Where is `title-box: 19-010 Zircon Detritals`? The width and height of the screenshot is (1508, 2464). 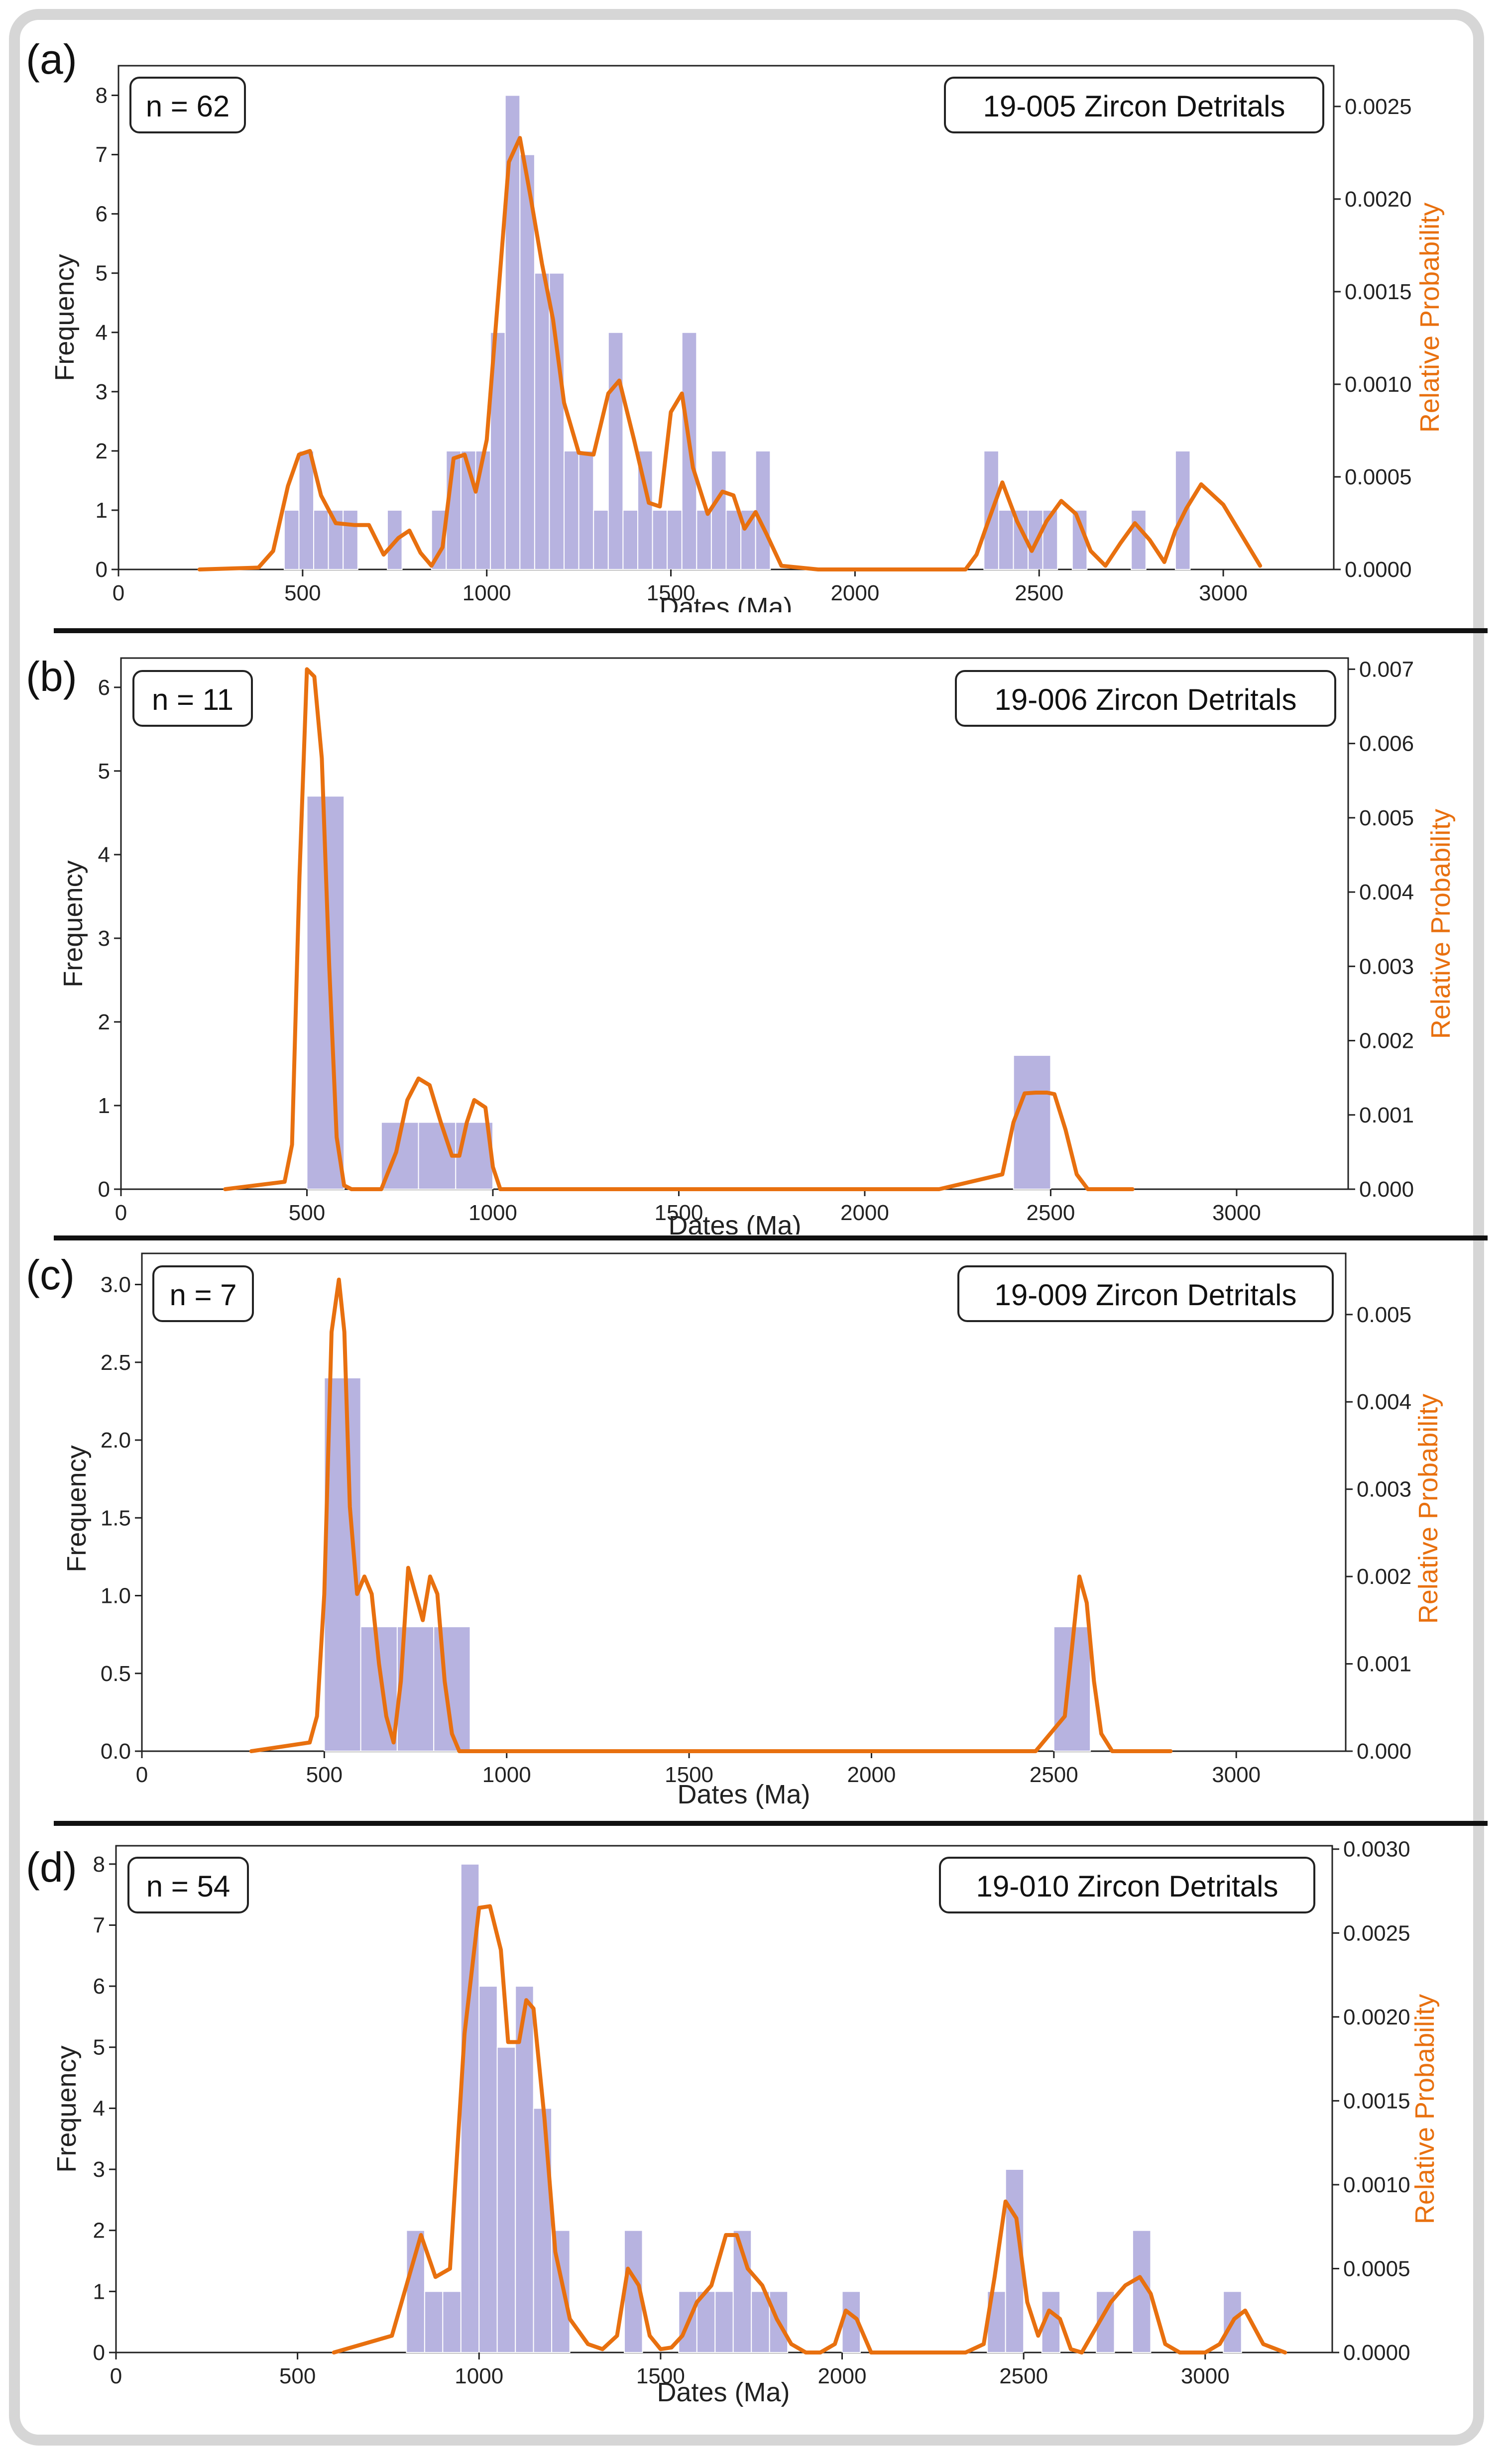 title-box: 19-010 Zircon Detritals is located at coordinates (1127, 1885).